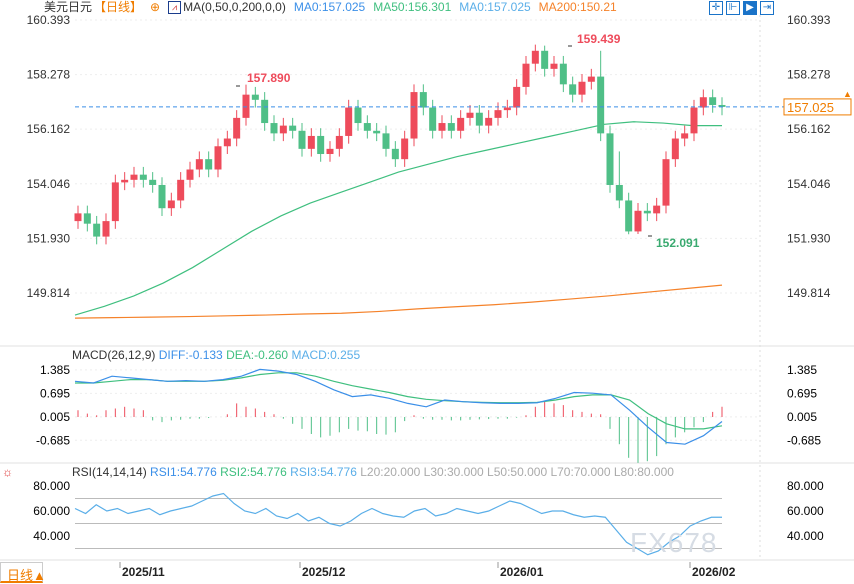 The image size is (854, 584). I want to click on last-price-box, so click(817, 107).